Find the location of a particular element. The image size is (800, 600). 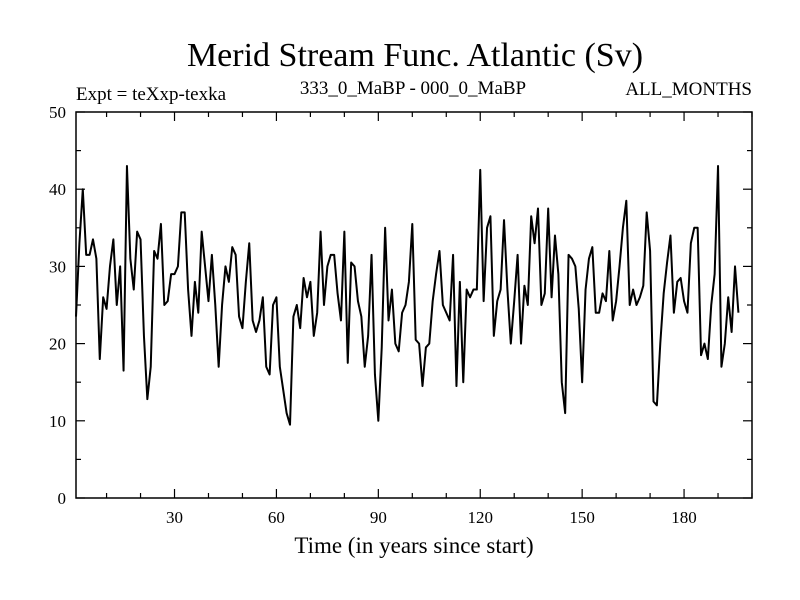

y-tick-label: 30 is located at coordinates (57, 266).